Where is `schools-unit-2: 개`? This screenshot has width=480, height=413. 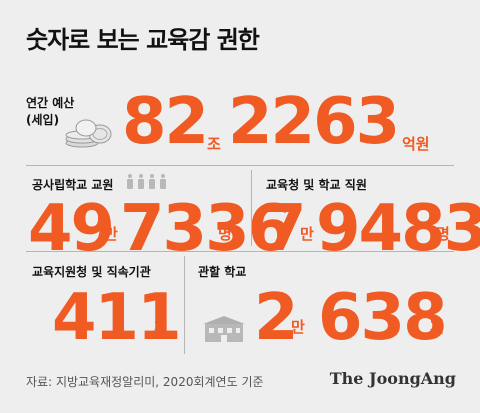
schools-unit-2: 개 is located at coordinates (437, 327).